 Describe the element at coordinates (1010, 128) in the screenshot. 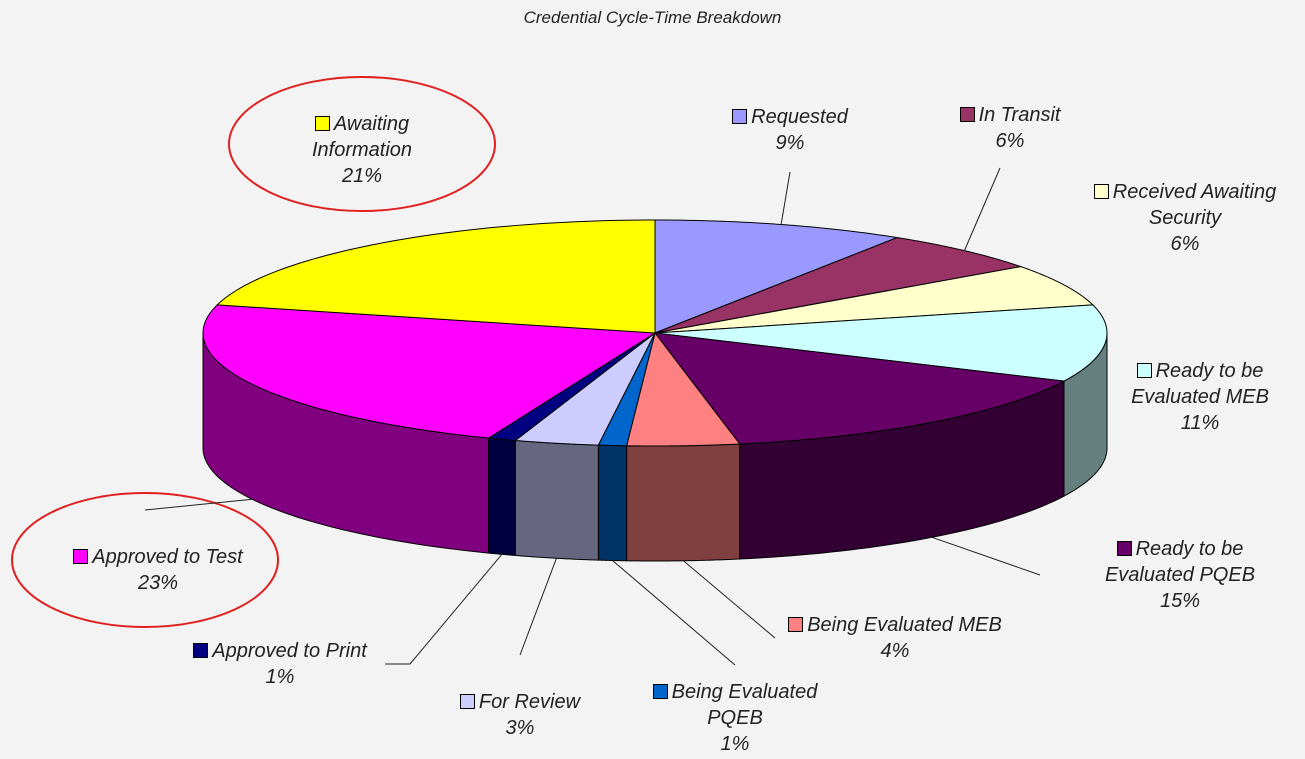

I see `slice-label: In Transit 6%` at that location.